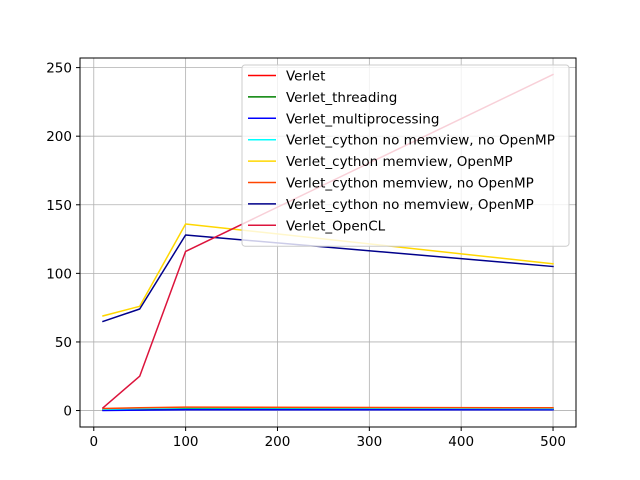 Image resolution: width=640 pixels, height=480 pixels. What do you see at coordinates (410, 184) in the screenshot?
I see `legend-label-5: Verlet_cython memview, no OpenMP` at bounding box center [410, 184].